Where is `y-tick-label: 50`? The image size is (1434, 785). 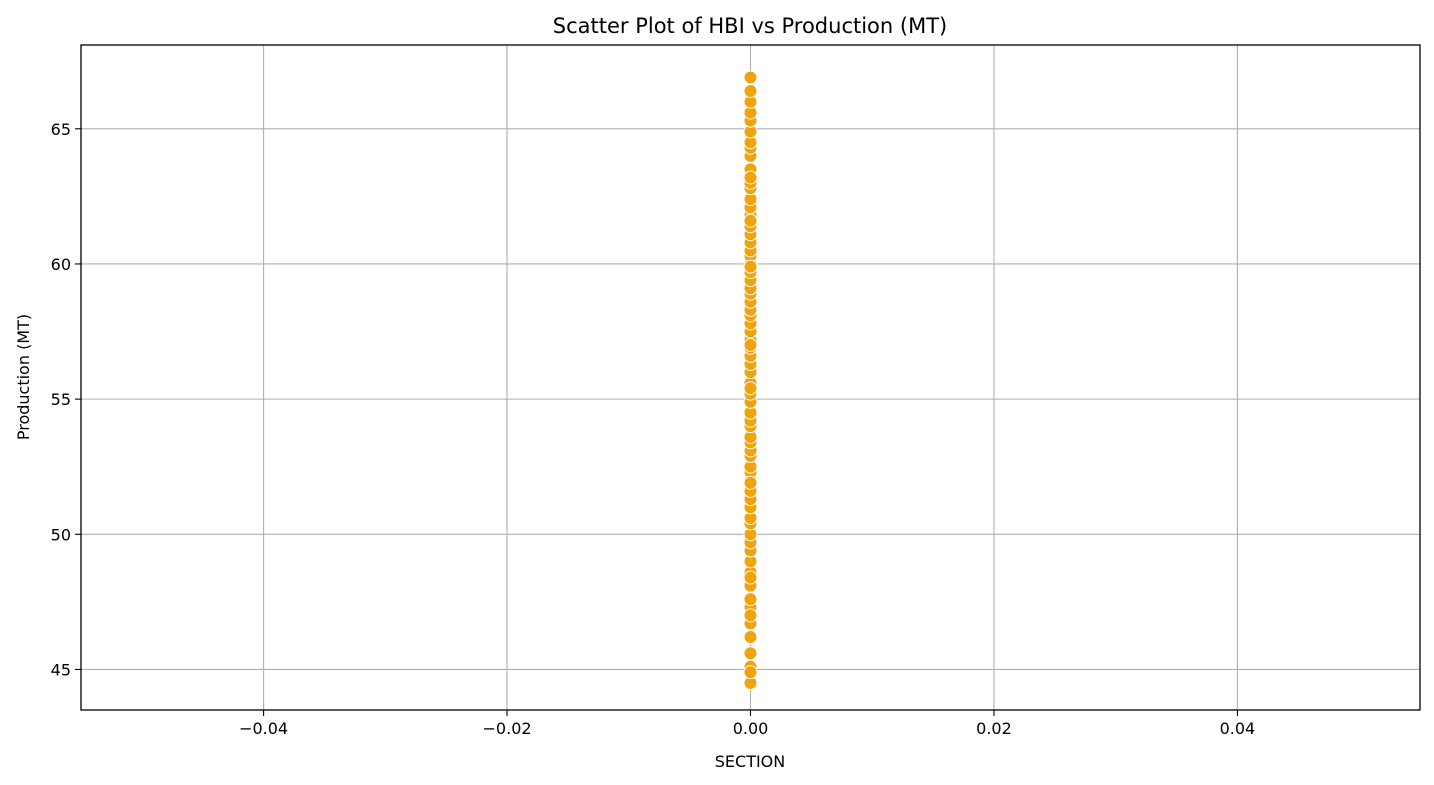 y-tick-label: 50 is located at coordinates (61, 534).